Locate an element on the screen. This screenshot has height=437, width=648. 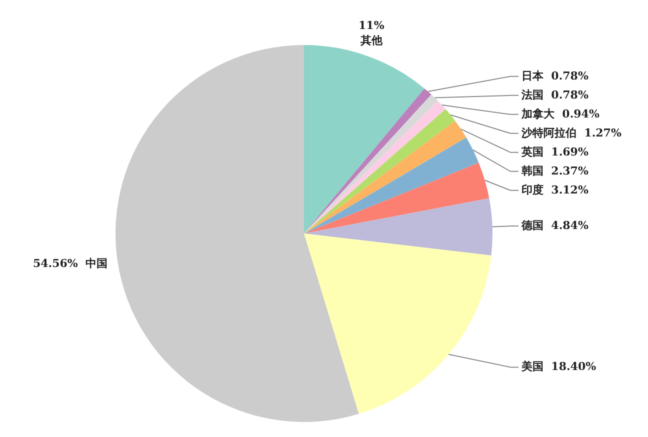
slice-label: 美国 18.40% is located at coordinates (558, 367).